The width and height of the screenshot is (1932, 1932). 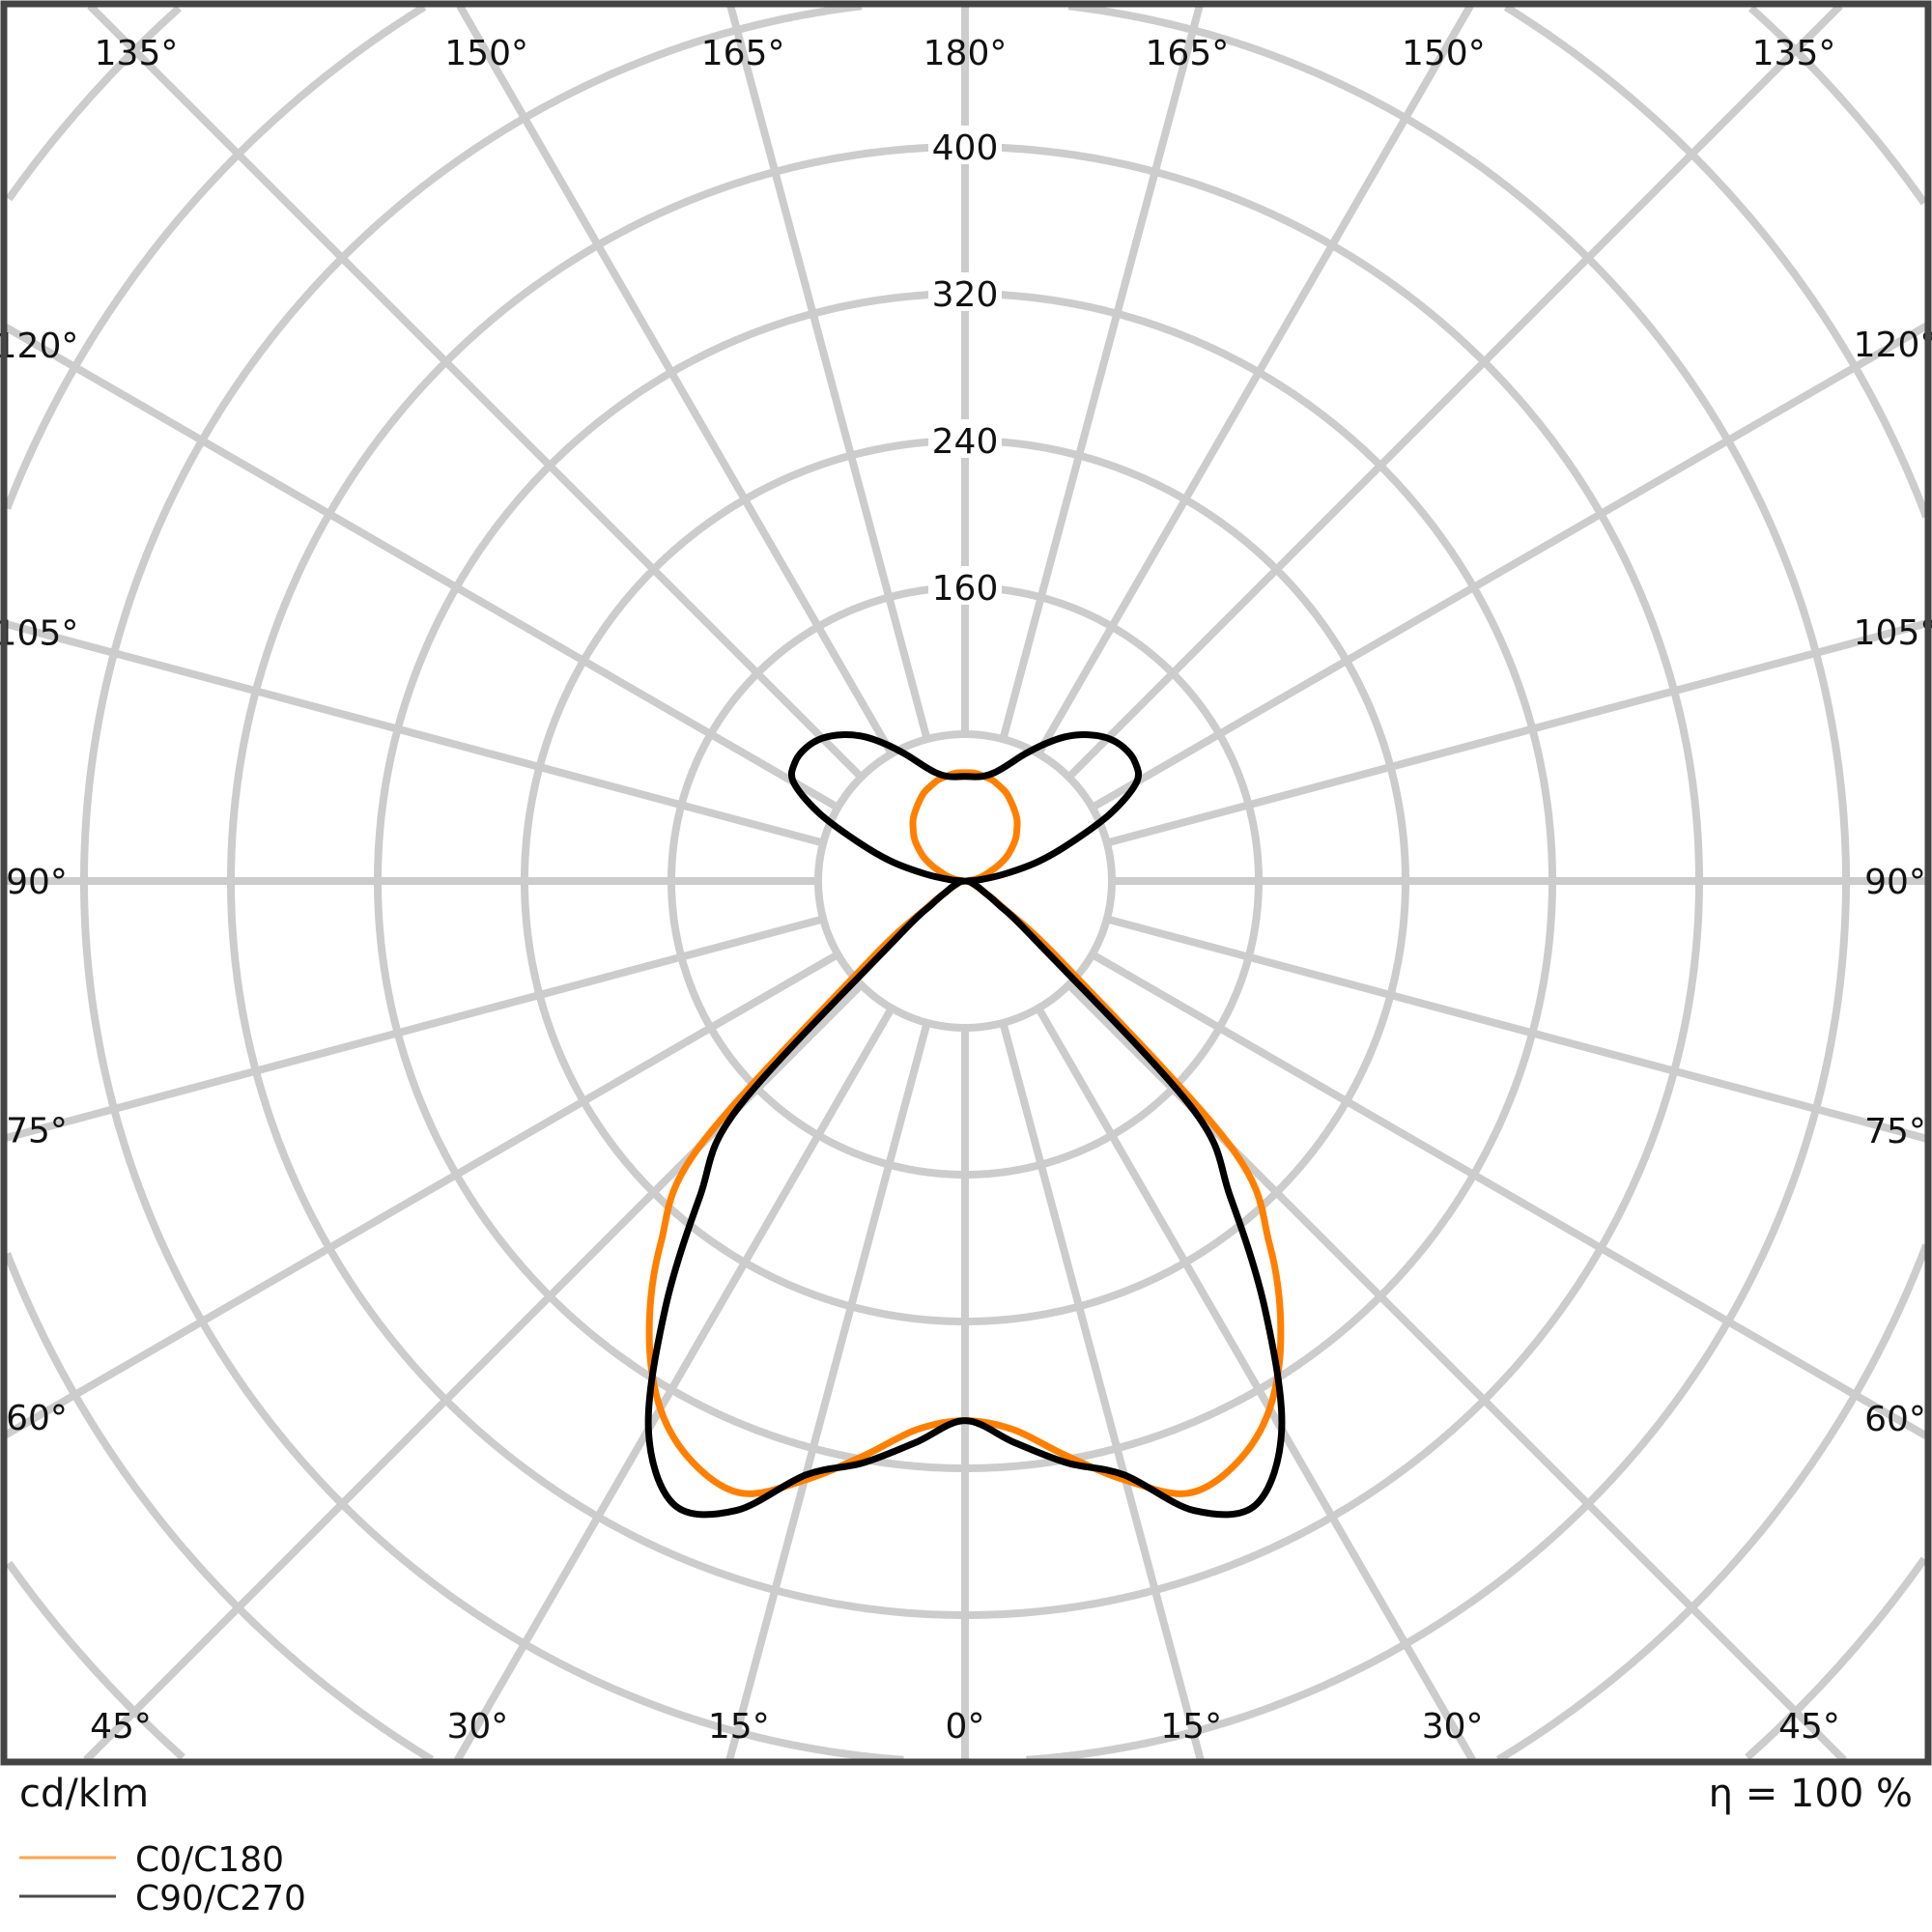 I want to click on radial-tick-label: 400, so click(x=965, y=148).